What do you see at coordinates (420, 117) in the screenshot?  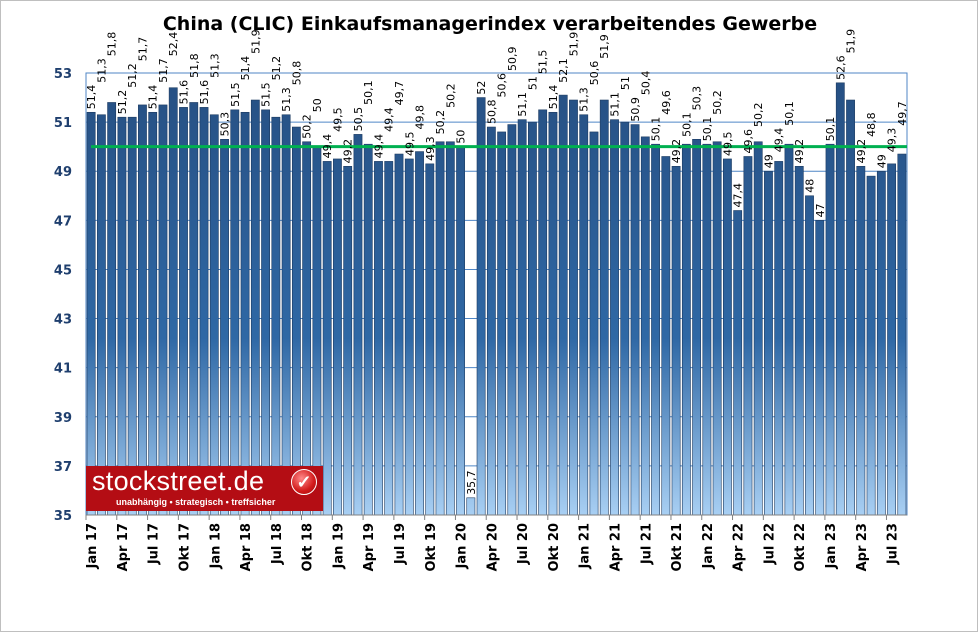 I see `data-label: 49,8` at bounding box center [420, 117].